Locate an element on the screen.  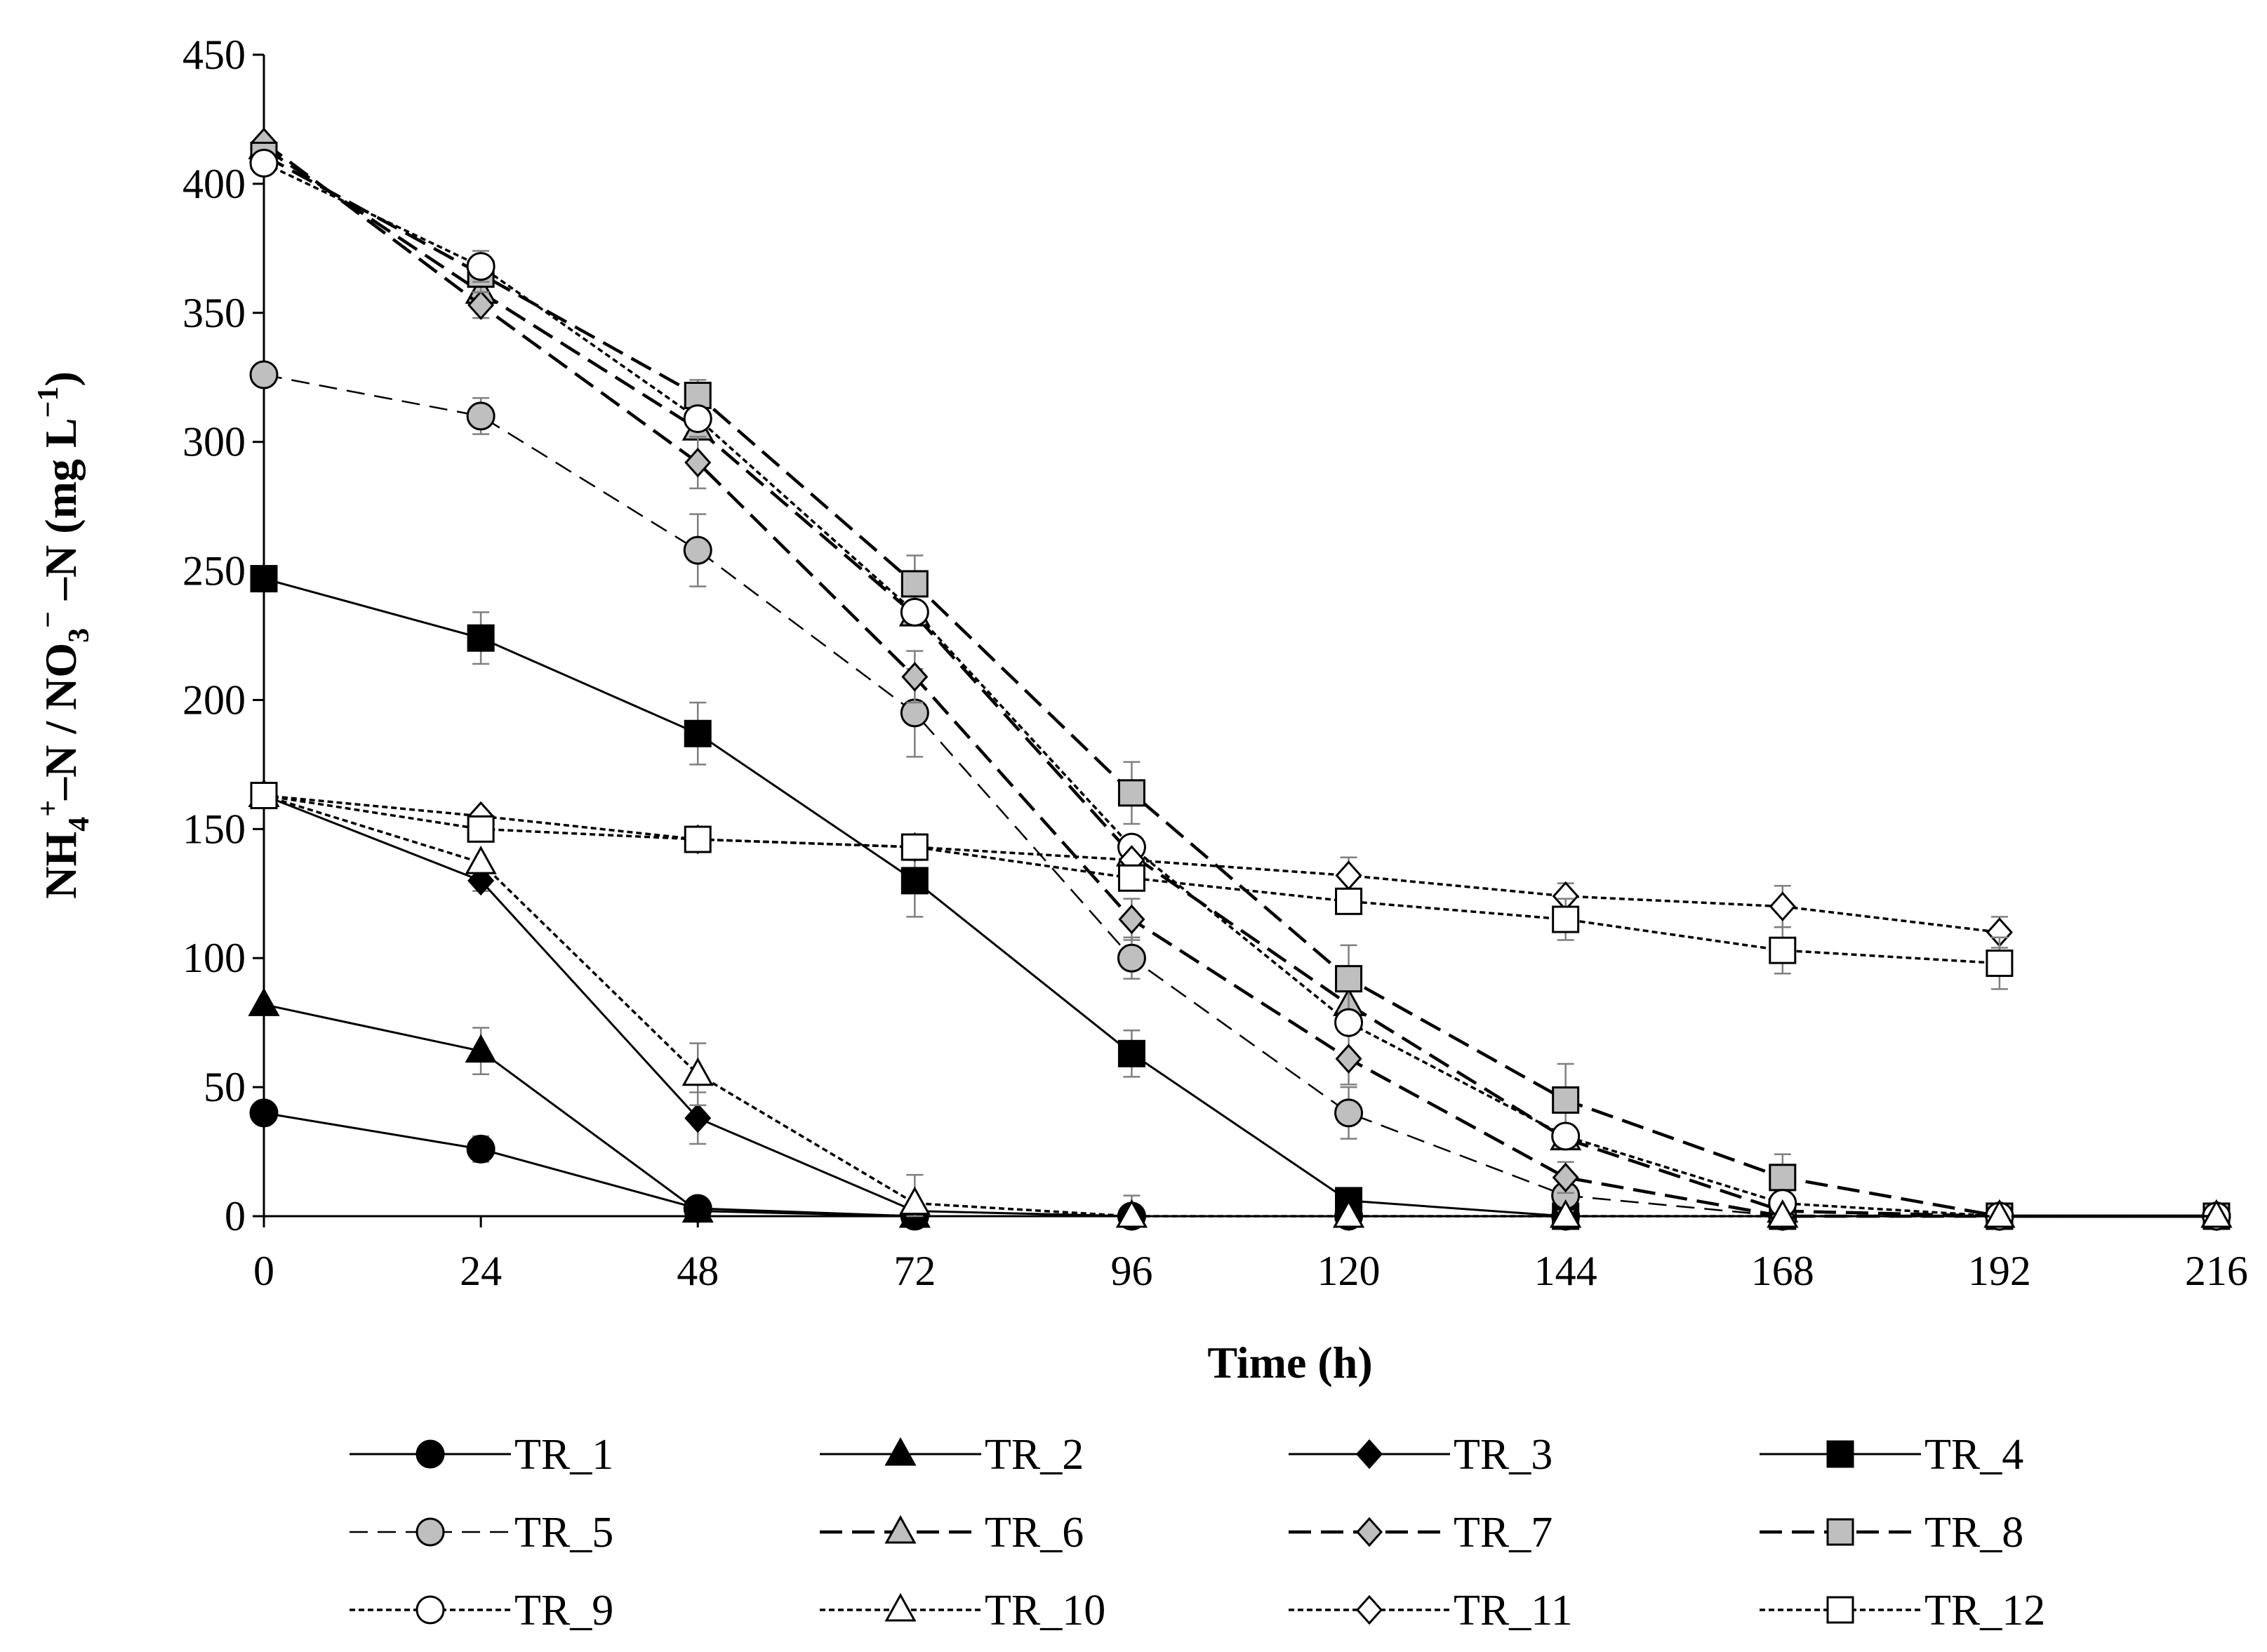
x-tick-label: 168 is located at coordinates (1782, 1271).